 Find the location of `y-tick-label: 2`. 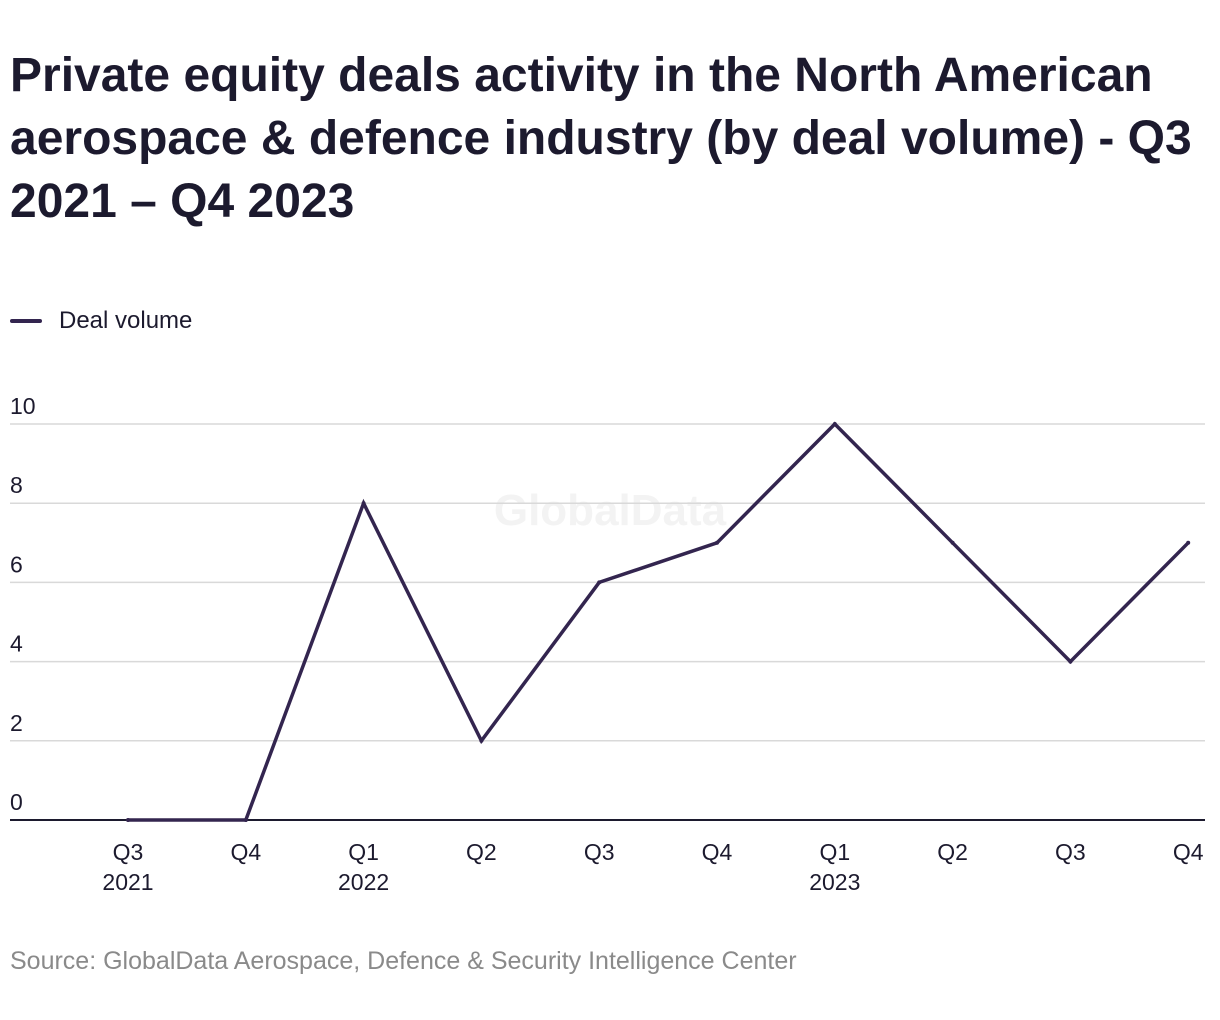

y-tick-label: 2 is located at coordinates (16, 723).